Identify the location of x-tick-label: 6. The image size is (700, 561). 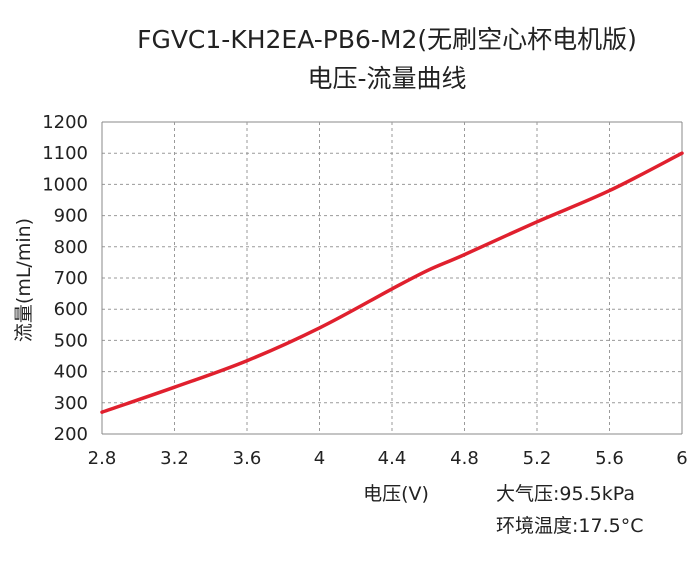
(681, 458).